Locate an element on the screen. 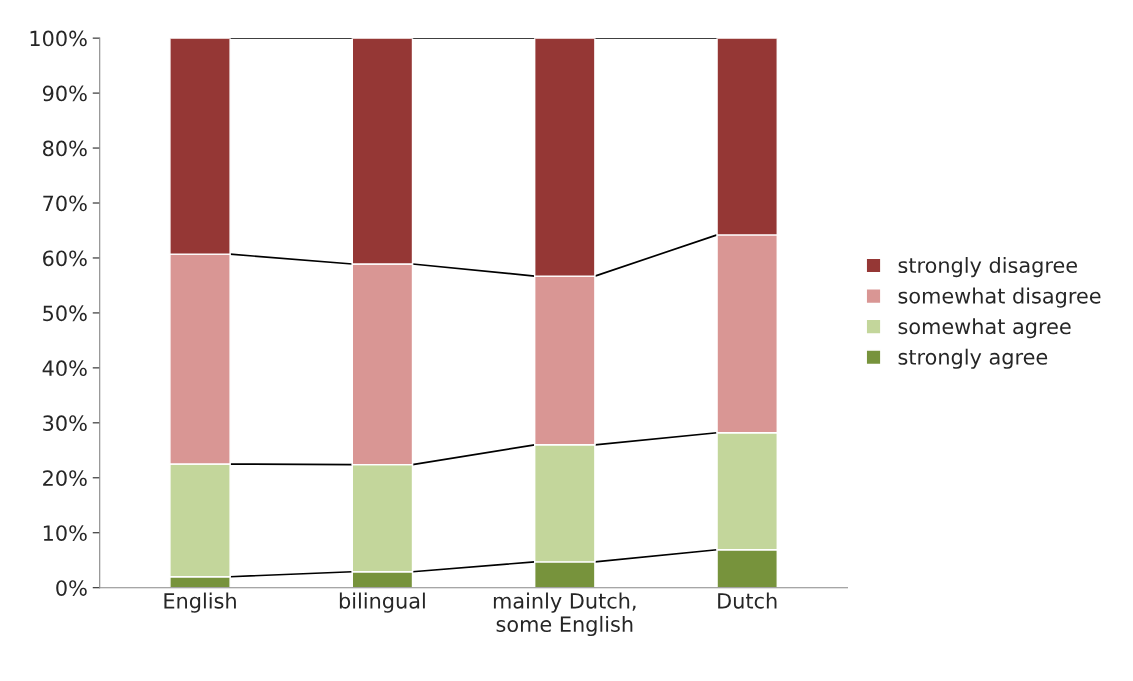  legend-label: somewhat disagree is located at coordinates (999, 297).